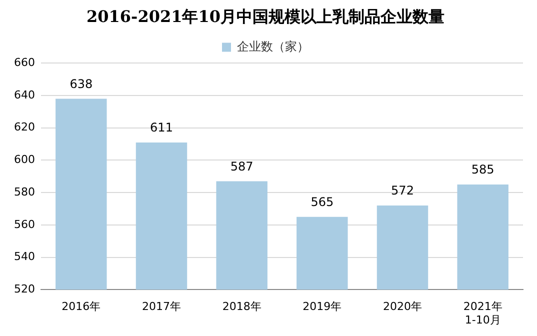 This screenshot has height=336, width=537. I want to click on y-tick-label: 640, so click(24, 95).